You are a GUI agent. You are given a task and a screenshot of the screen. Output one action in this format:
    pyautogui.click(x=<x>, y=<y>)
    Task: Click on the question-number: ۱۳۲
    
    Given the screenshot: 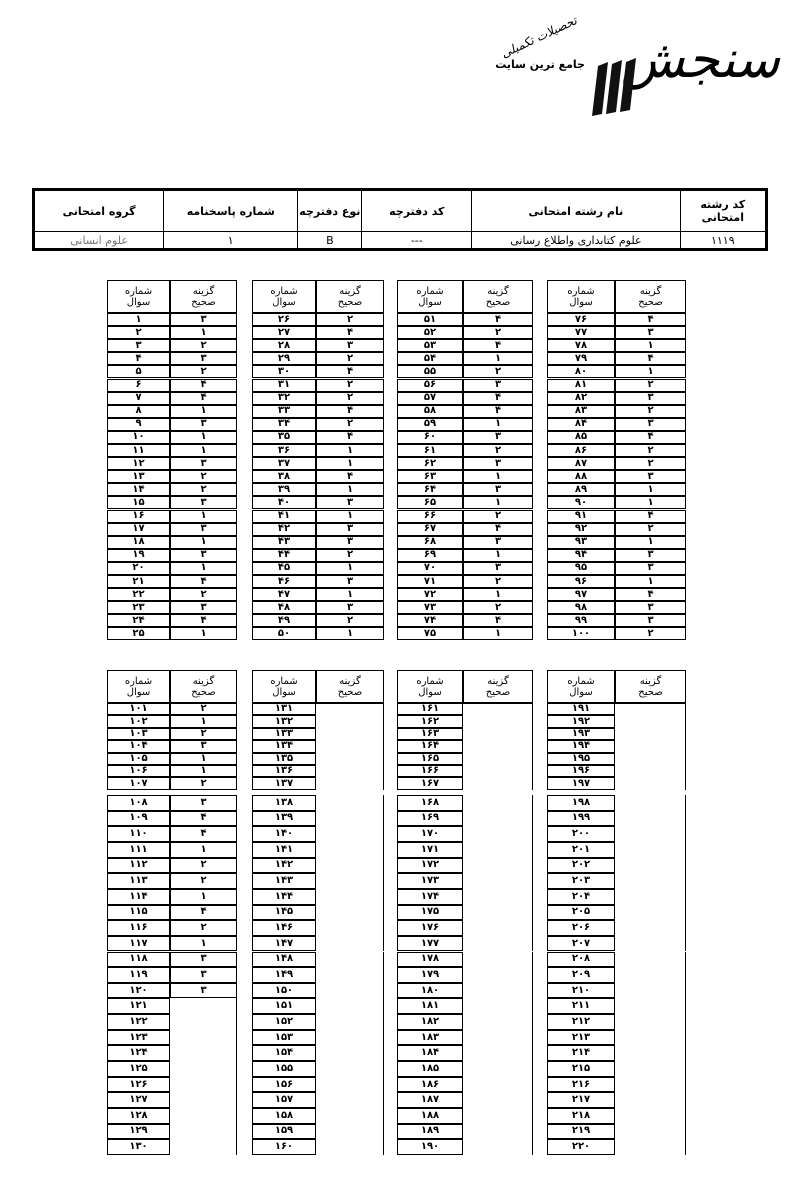 What is the action you would take?
    pyautogui.click(x=284, y=721)
    